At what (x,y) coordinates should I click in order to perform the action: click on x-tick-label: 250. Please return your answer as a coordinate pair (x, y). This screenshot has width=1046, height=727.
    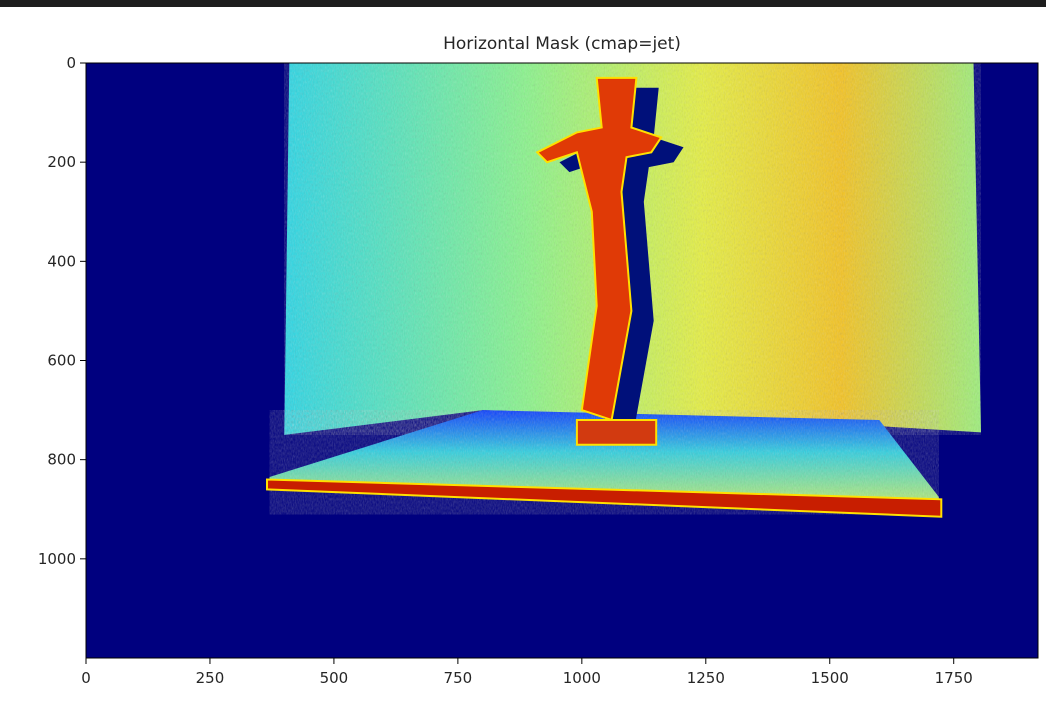
    Looking at the image, I should click on (210, 678).